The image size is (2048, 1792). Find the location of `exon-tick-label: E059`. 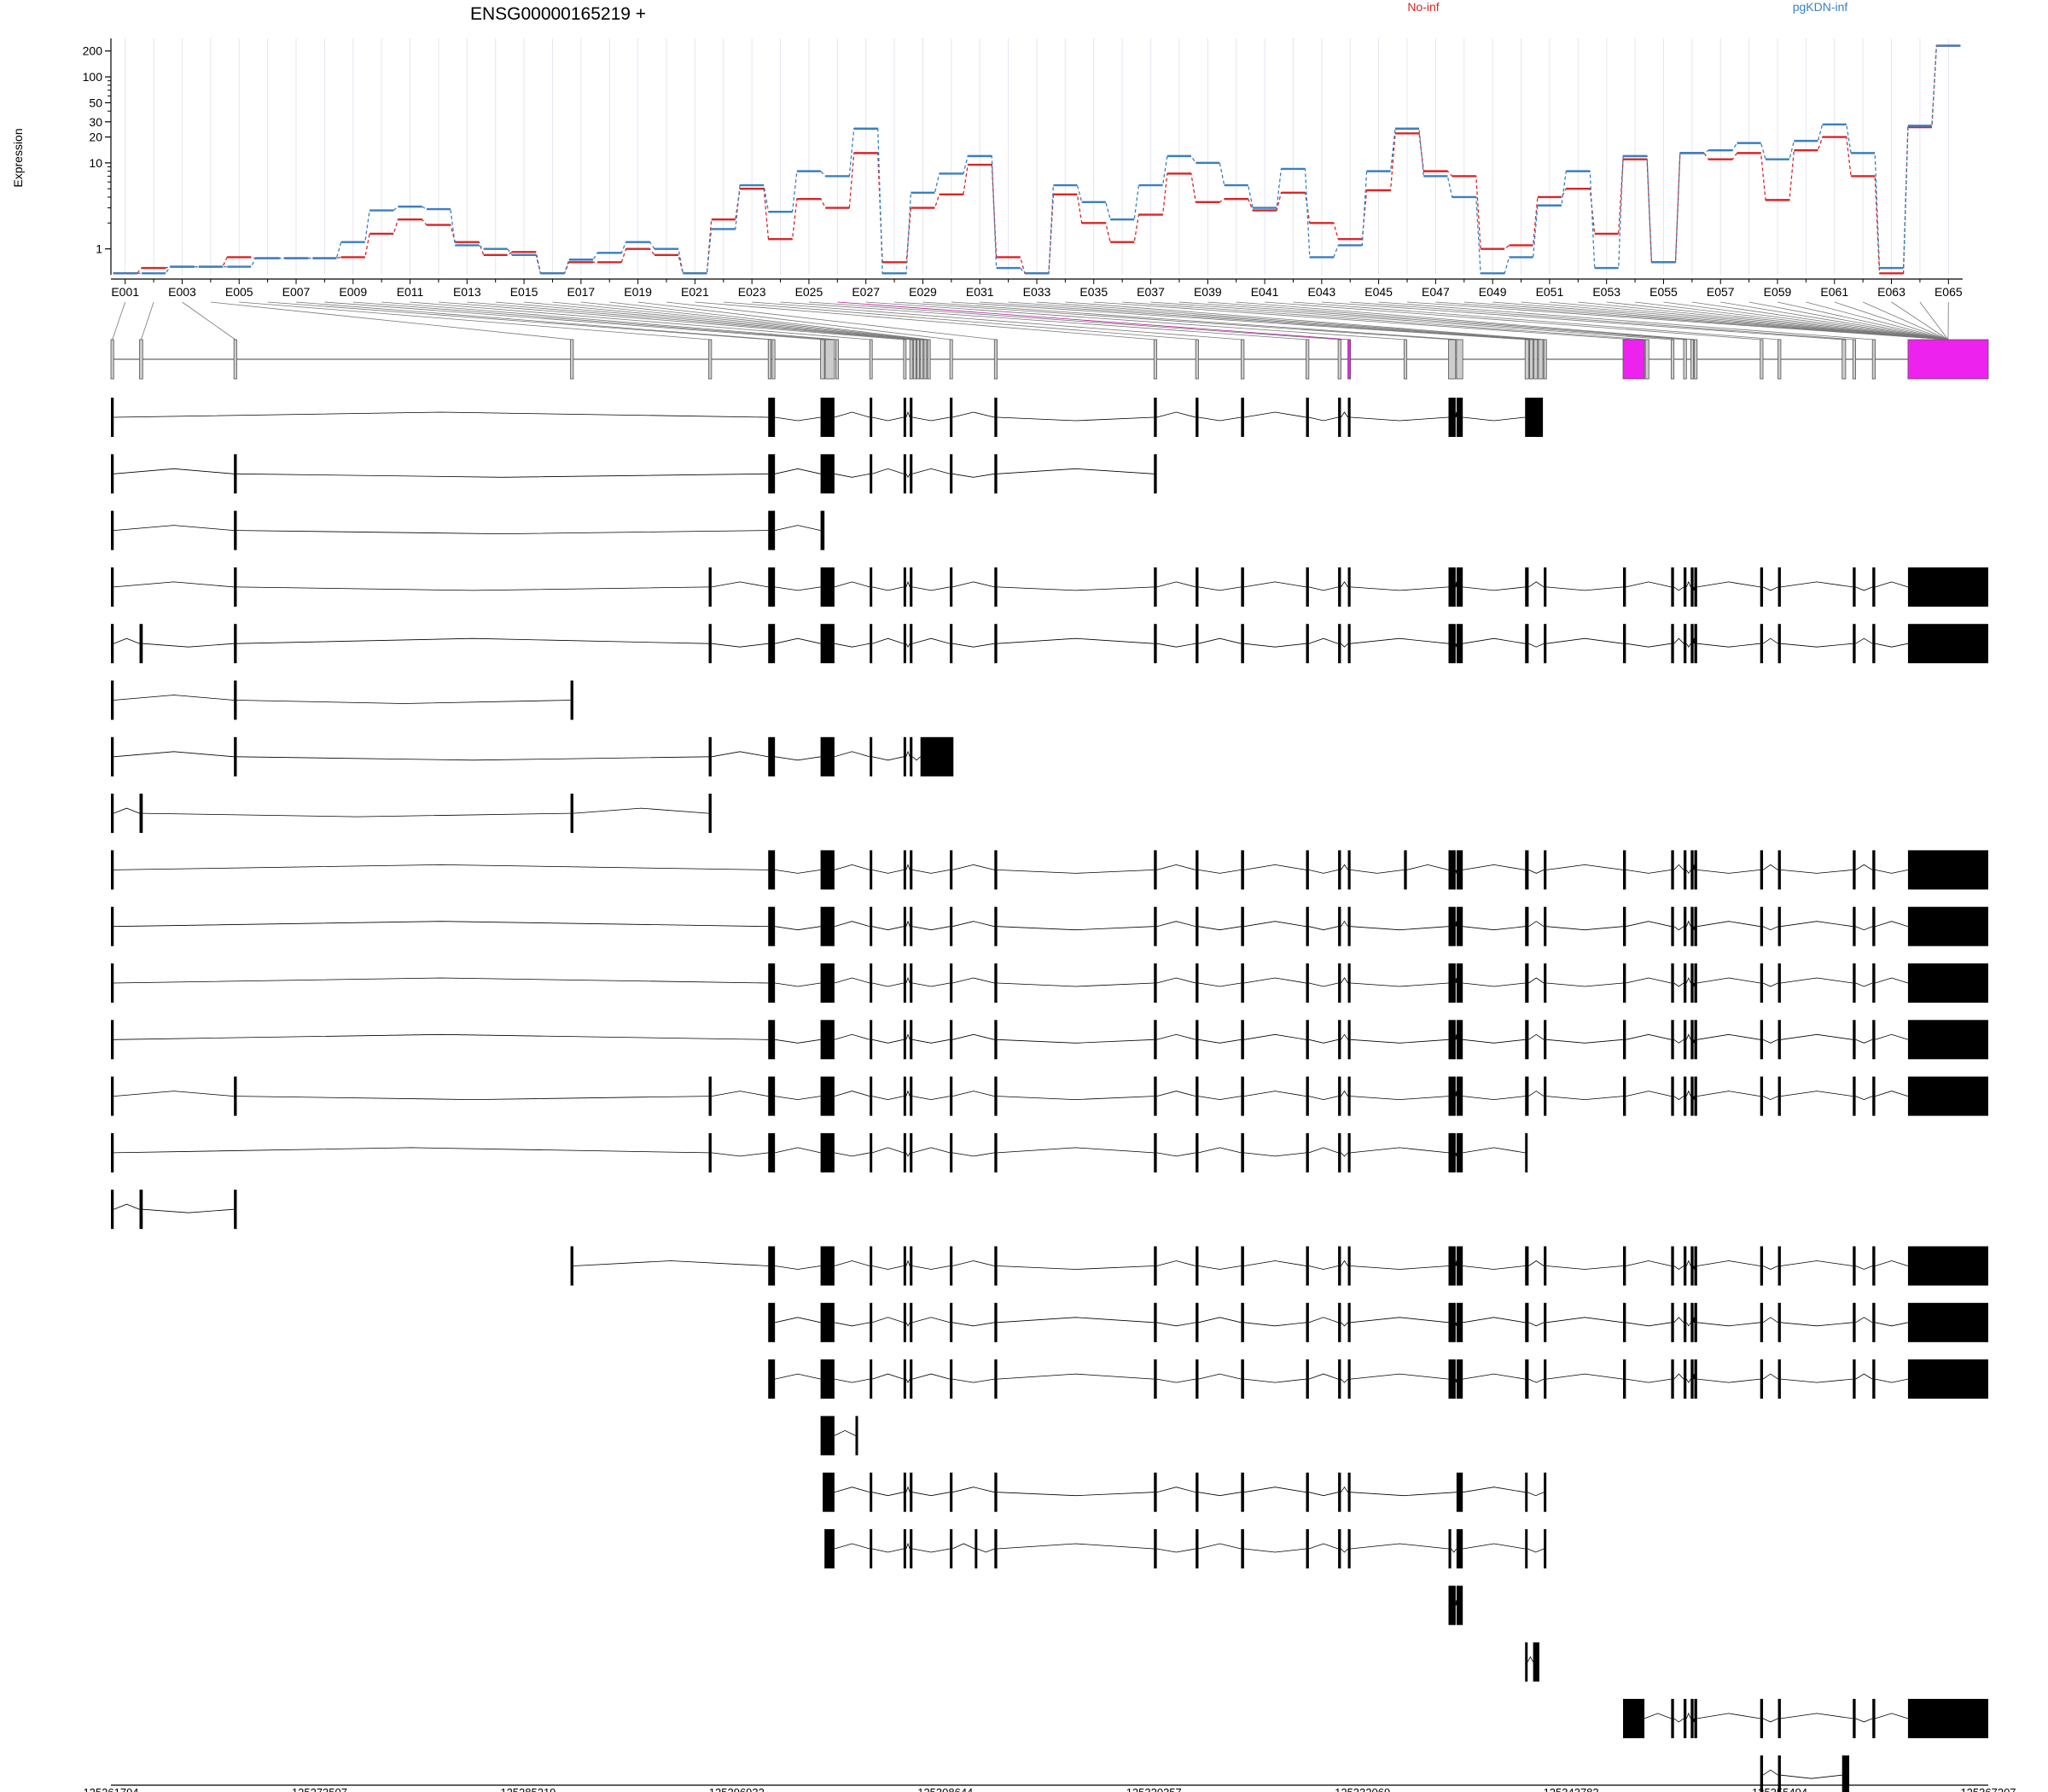

exon-tick-label: E059 is located at coordinates (1778, 292).